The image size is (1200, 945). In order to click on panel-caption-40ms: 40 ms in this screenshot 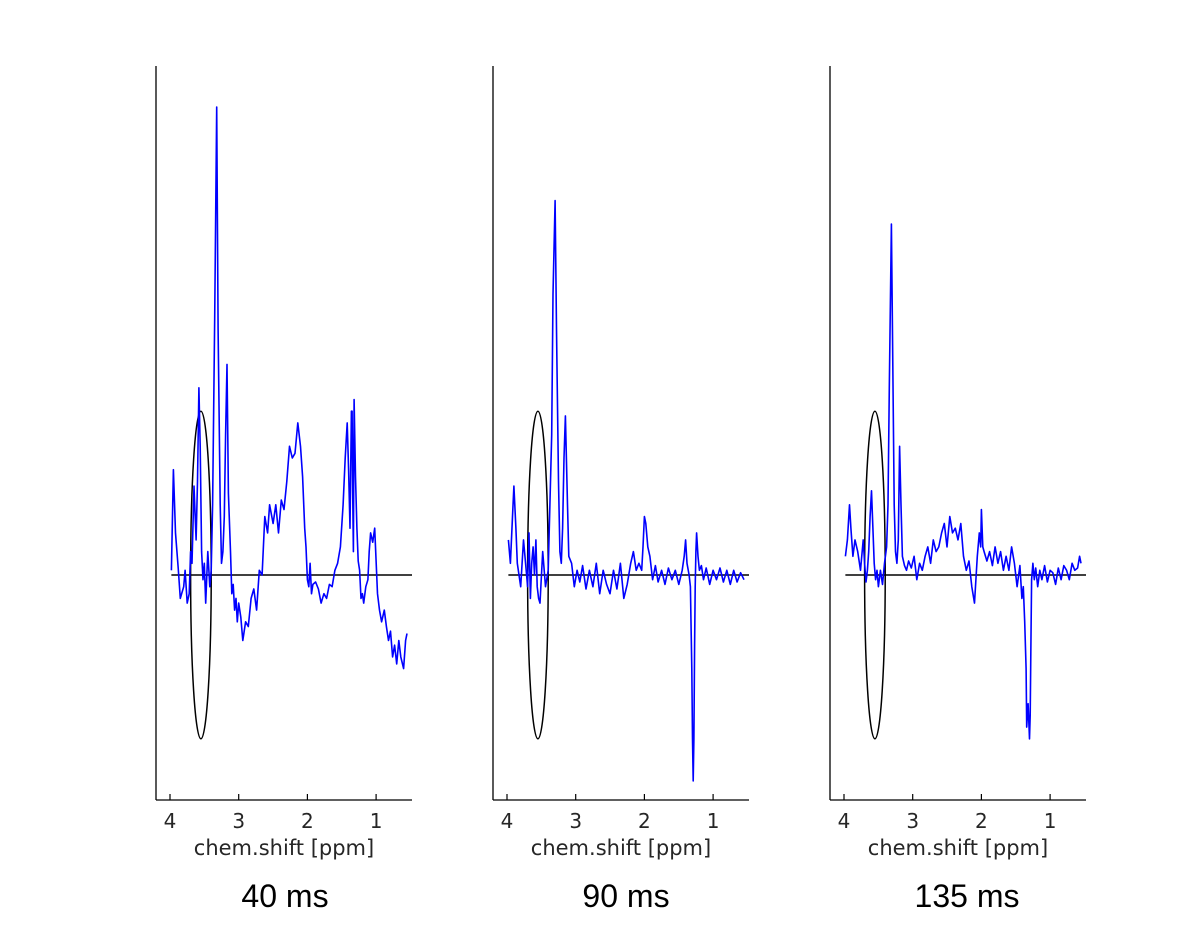, I will do `click(285, 896)`.